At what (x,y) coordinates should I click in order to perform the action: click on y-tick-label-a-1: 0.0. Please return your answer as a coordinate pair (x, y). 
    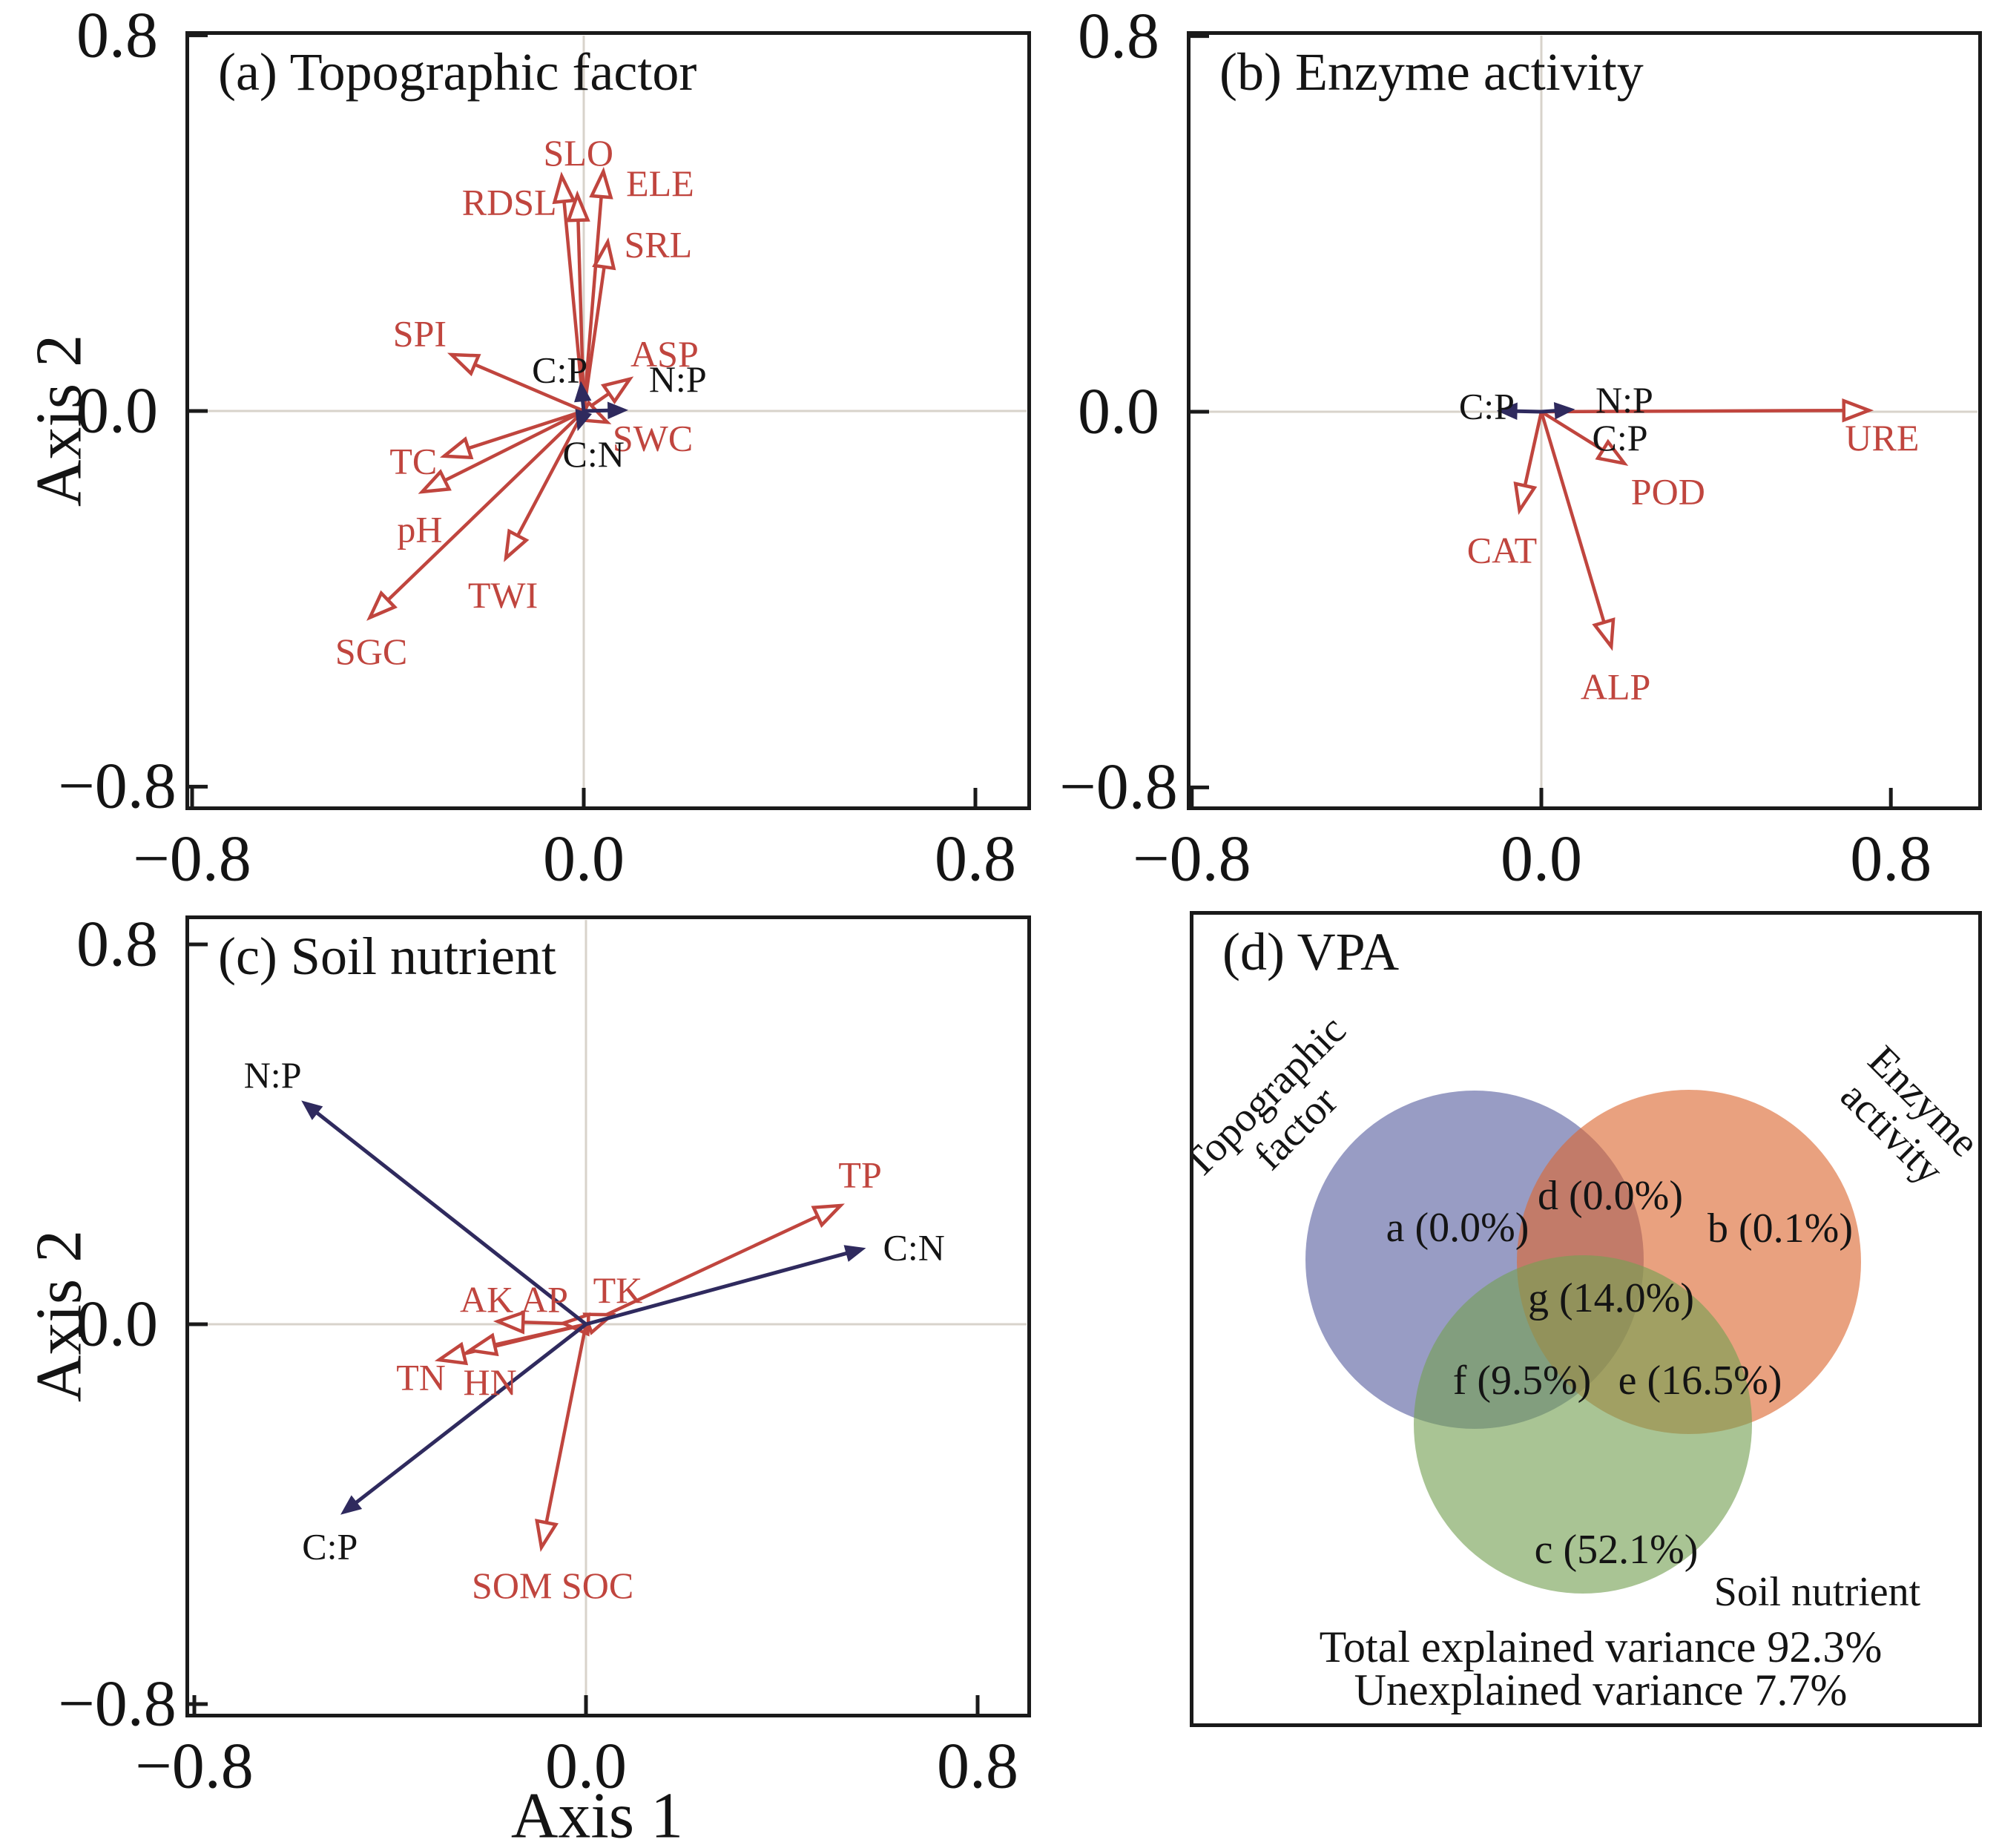
    Looking at the image, I should click on (117, 411).